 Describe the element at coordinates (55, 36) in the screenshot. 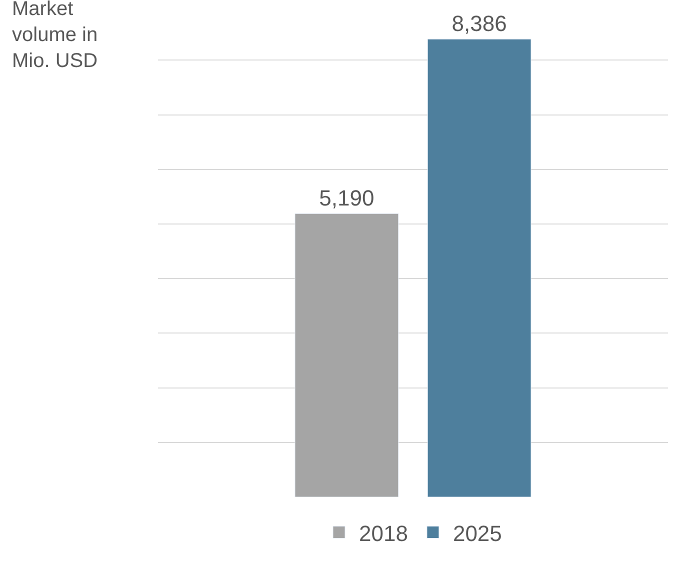

I see `y-axis-title: Market volume in Mio. USD` at that location.